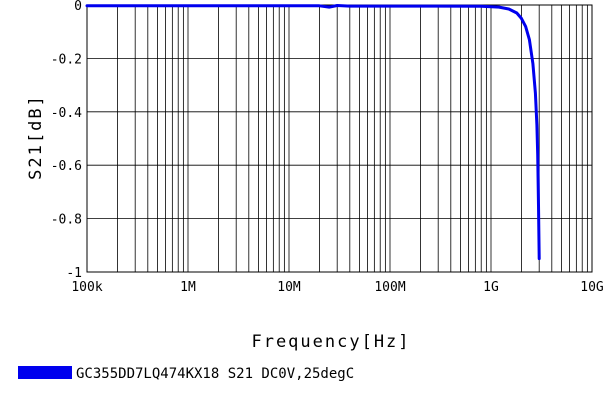  I want to click on y-tick-label: -1, so click(74, 273).